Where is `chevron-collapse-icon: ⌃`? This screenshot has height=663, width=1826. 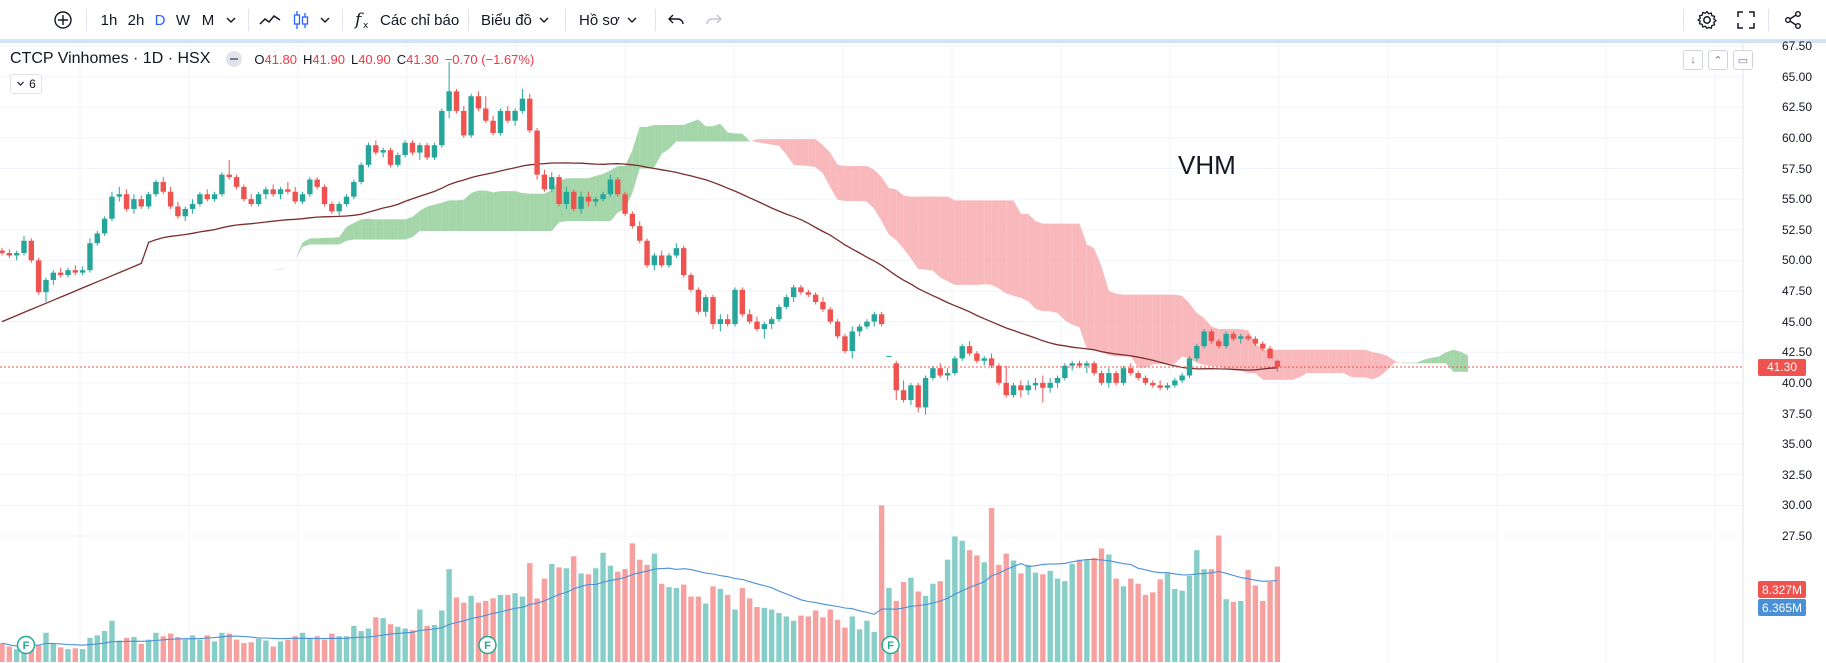
chevron-collapse-icon: ⌃ is located at coordinates (1718, 60).